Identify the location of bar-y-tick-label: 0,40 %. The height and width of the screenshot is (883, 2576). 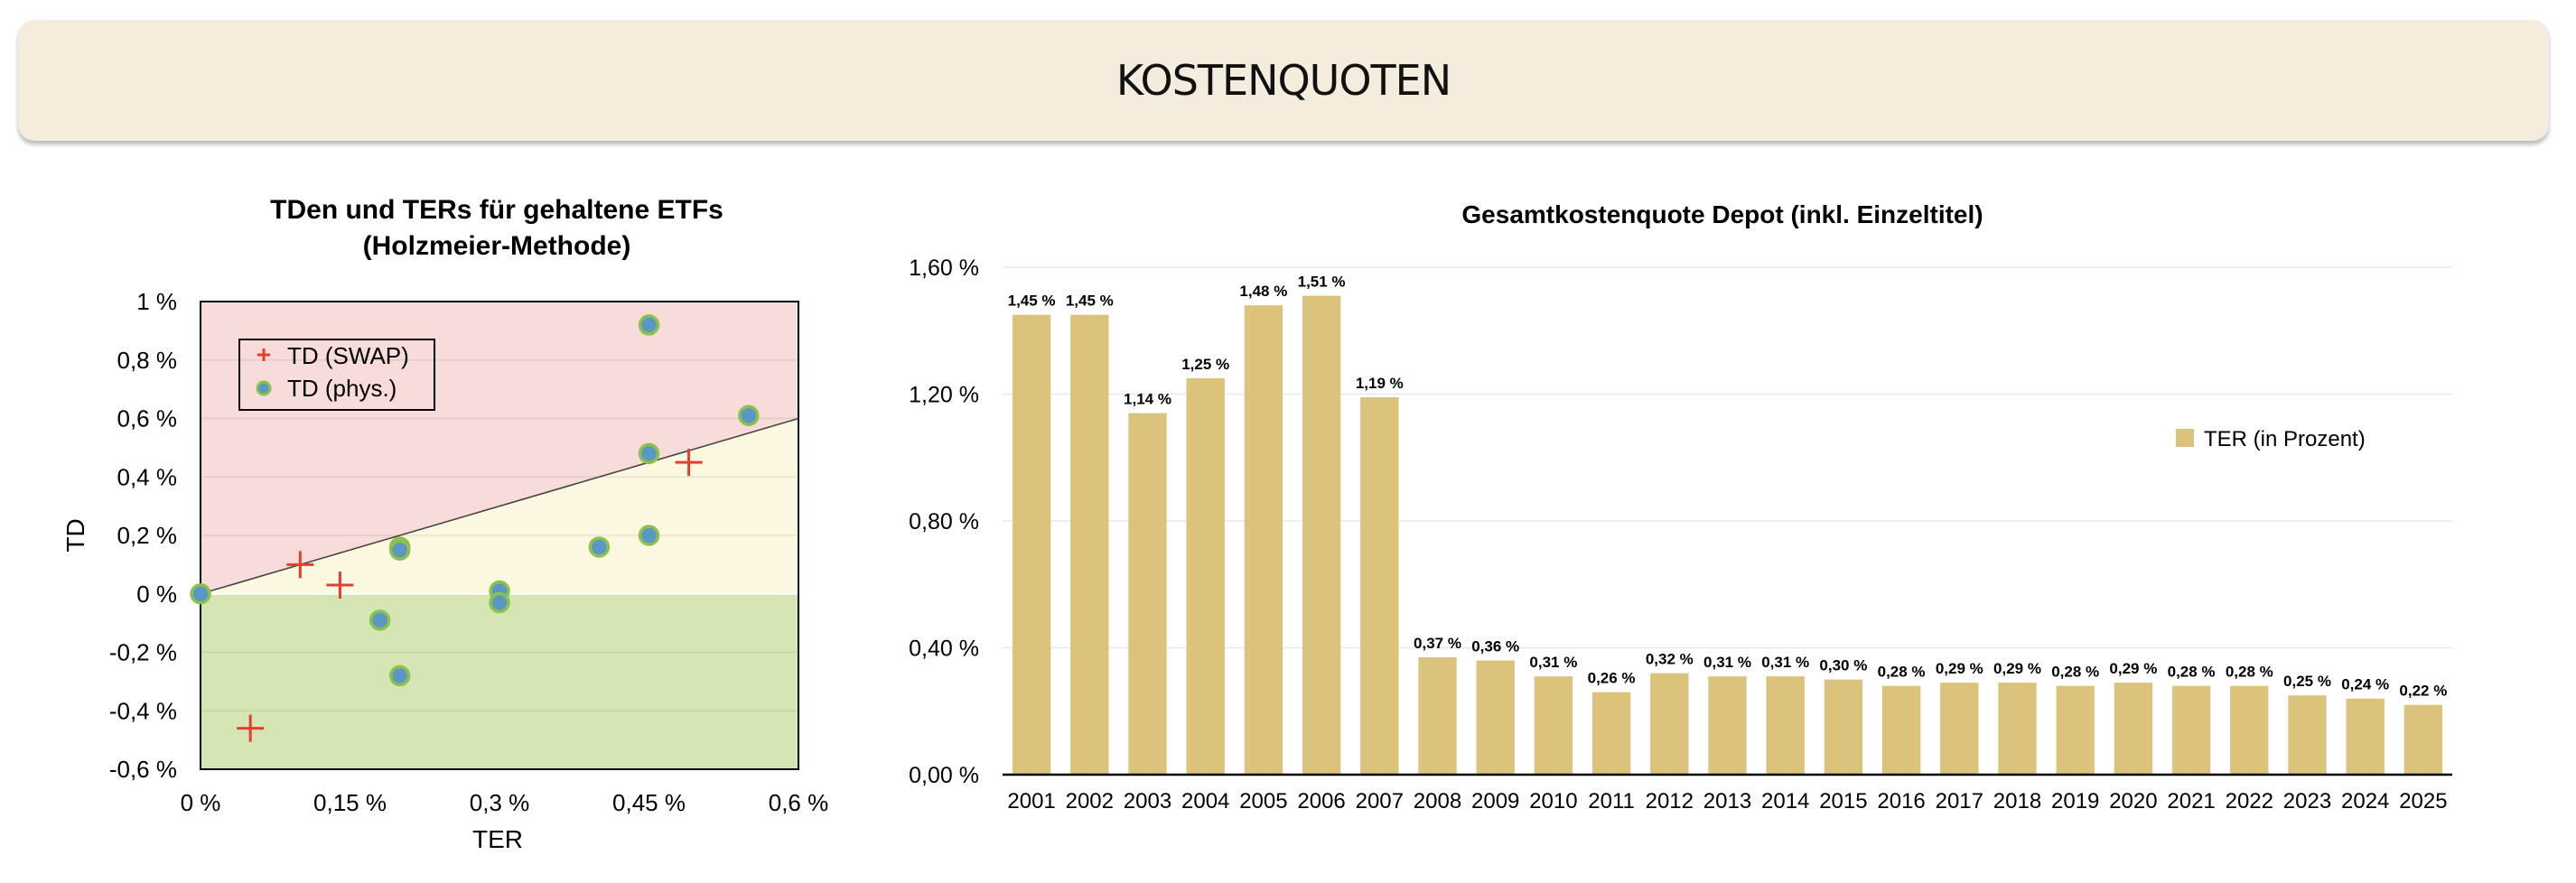
(944, 650).